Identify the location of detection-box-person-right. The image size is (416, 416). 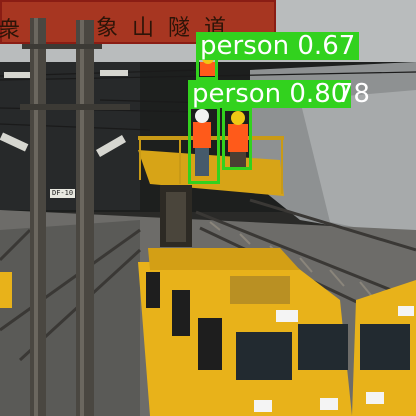
(237, 139).